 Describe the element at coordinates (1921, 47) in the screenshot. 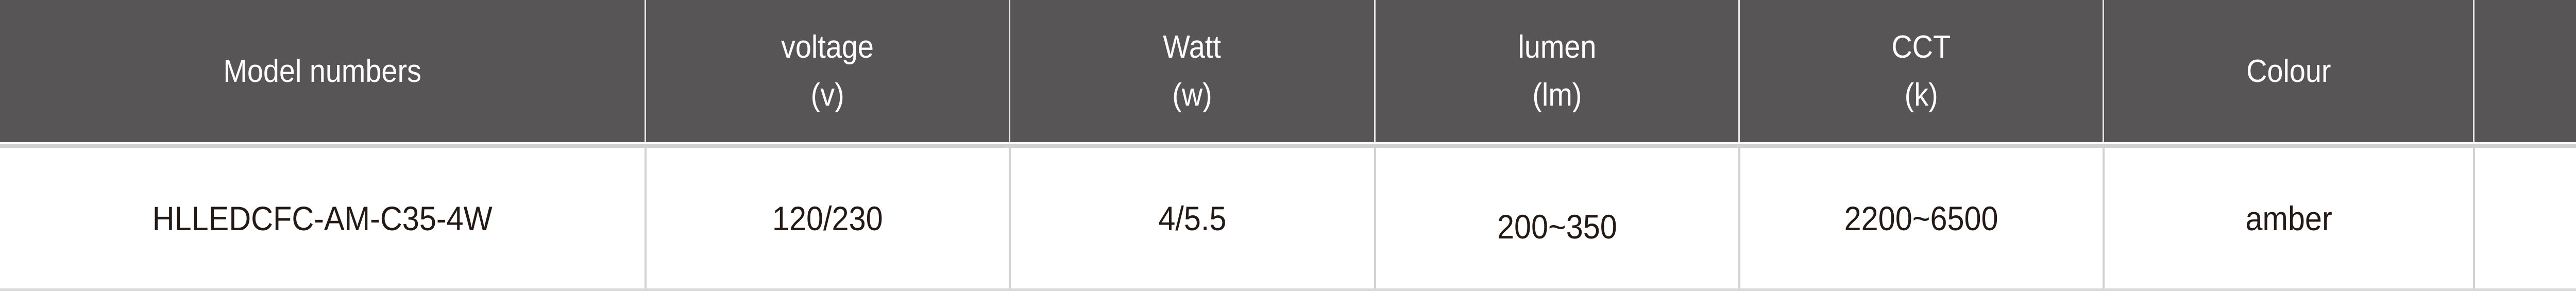

I see `header-label: CCT` at that location.